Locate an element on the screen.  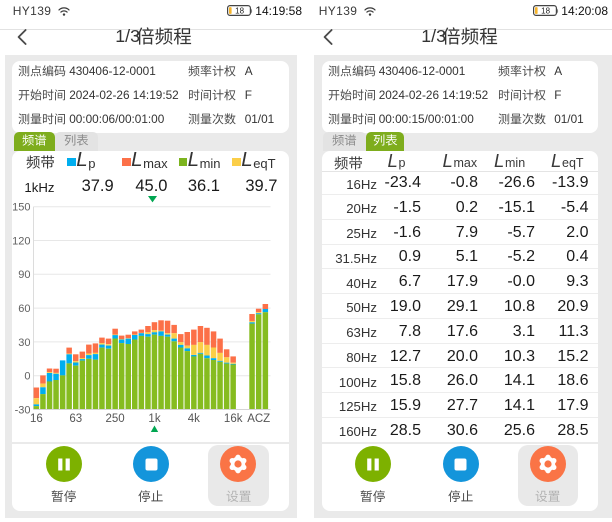
svg-text: 16 is located at coordinates (36, 419).